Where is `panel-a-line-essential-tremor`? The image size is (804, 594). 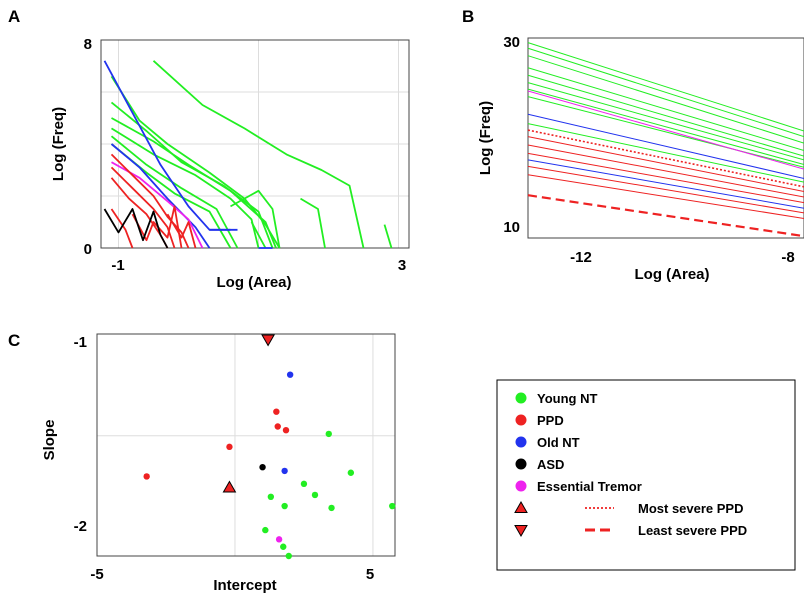
panel-a-line-essential-tremor is located at coordinates (157, 205).